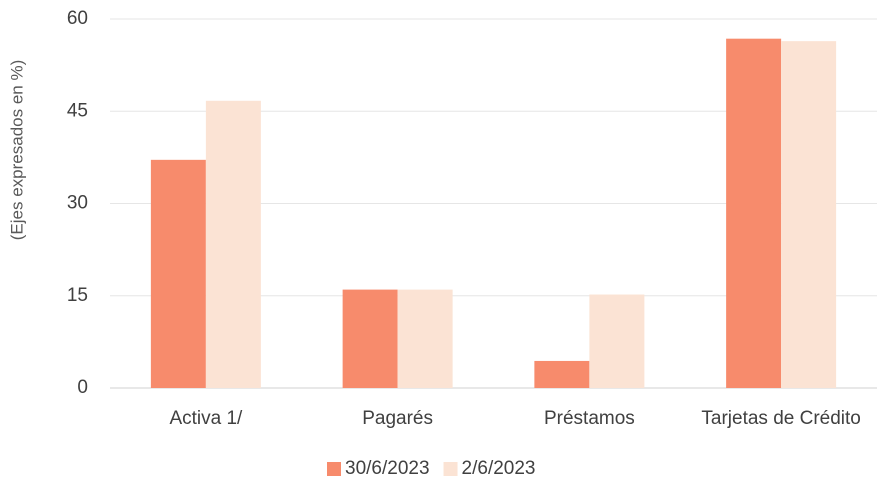  I want to click on x-tick-label: Pagarés, so click(397, 418).